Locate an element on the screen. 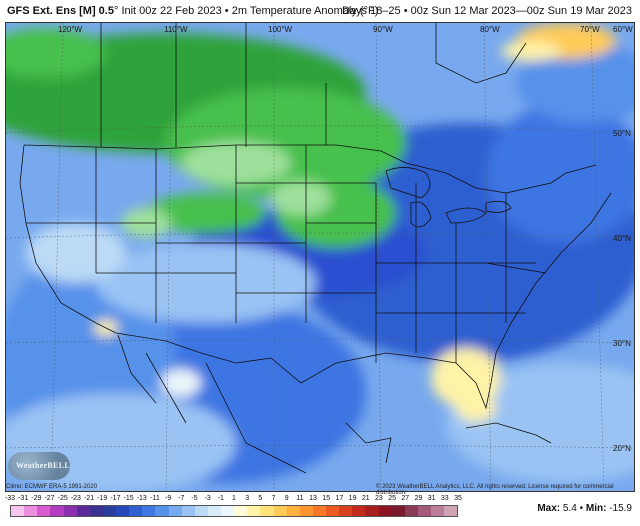 The width and height of the screenshot is (640, 526). legend-tick: -23 is located at coordinates (75, 498).